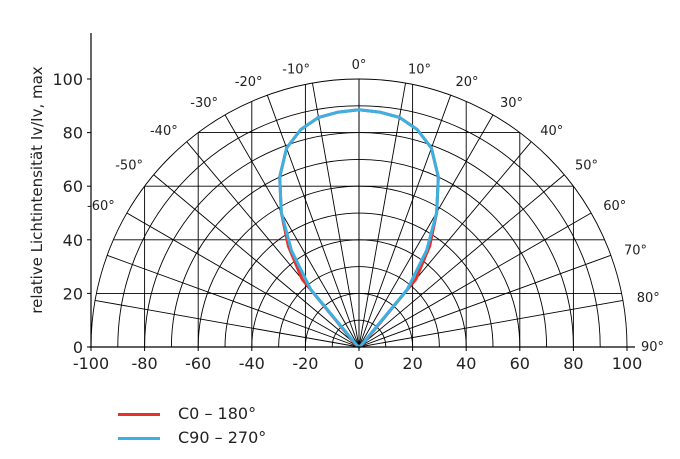 The image size is (680, 459). I want to click on x-tick-label: -40, so click(252, 363).